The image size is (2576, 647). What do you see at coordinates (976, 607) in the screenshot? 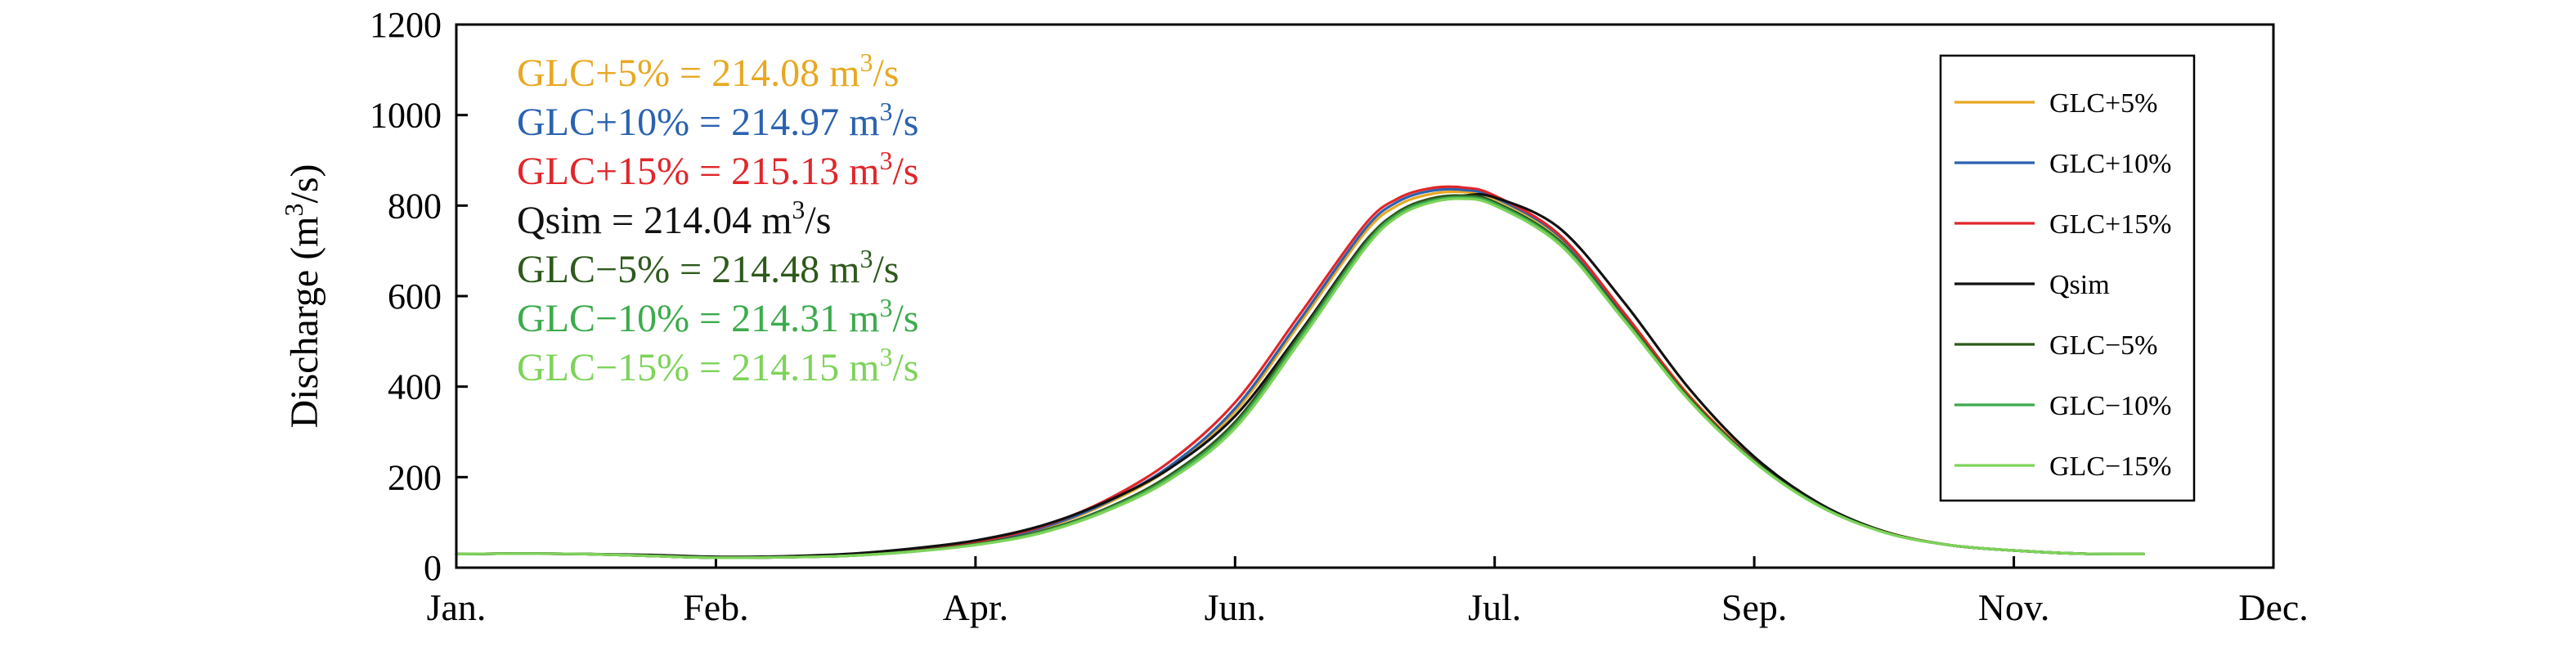
I see `x-tick-label: Apr.` at bounding box center [976, 607].